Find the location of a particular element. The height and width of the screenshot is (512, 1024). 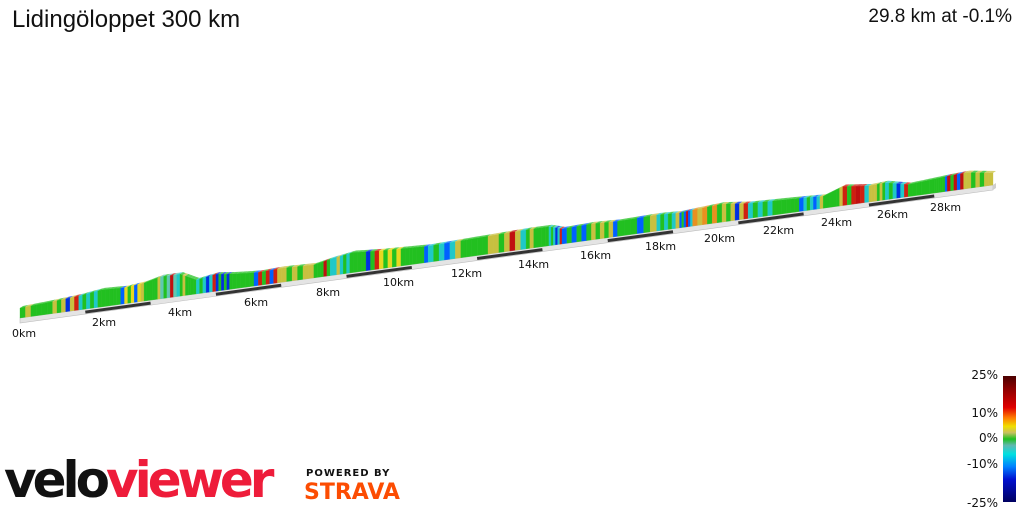

legend-label-10: 10% is located at coordinates (984, 413).